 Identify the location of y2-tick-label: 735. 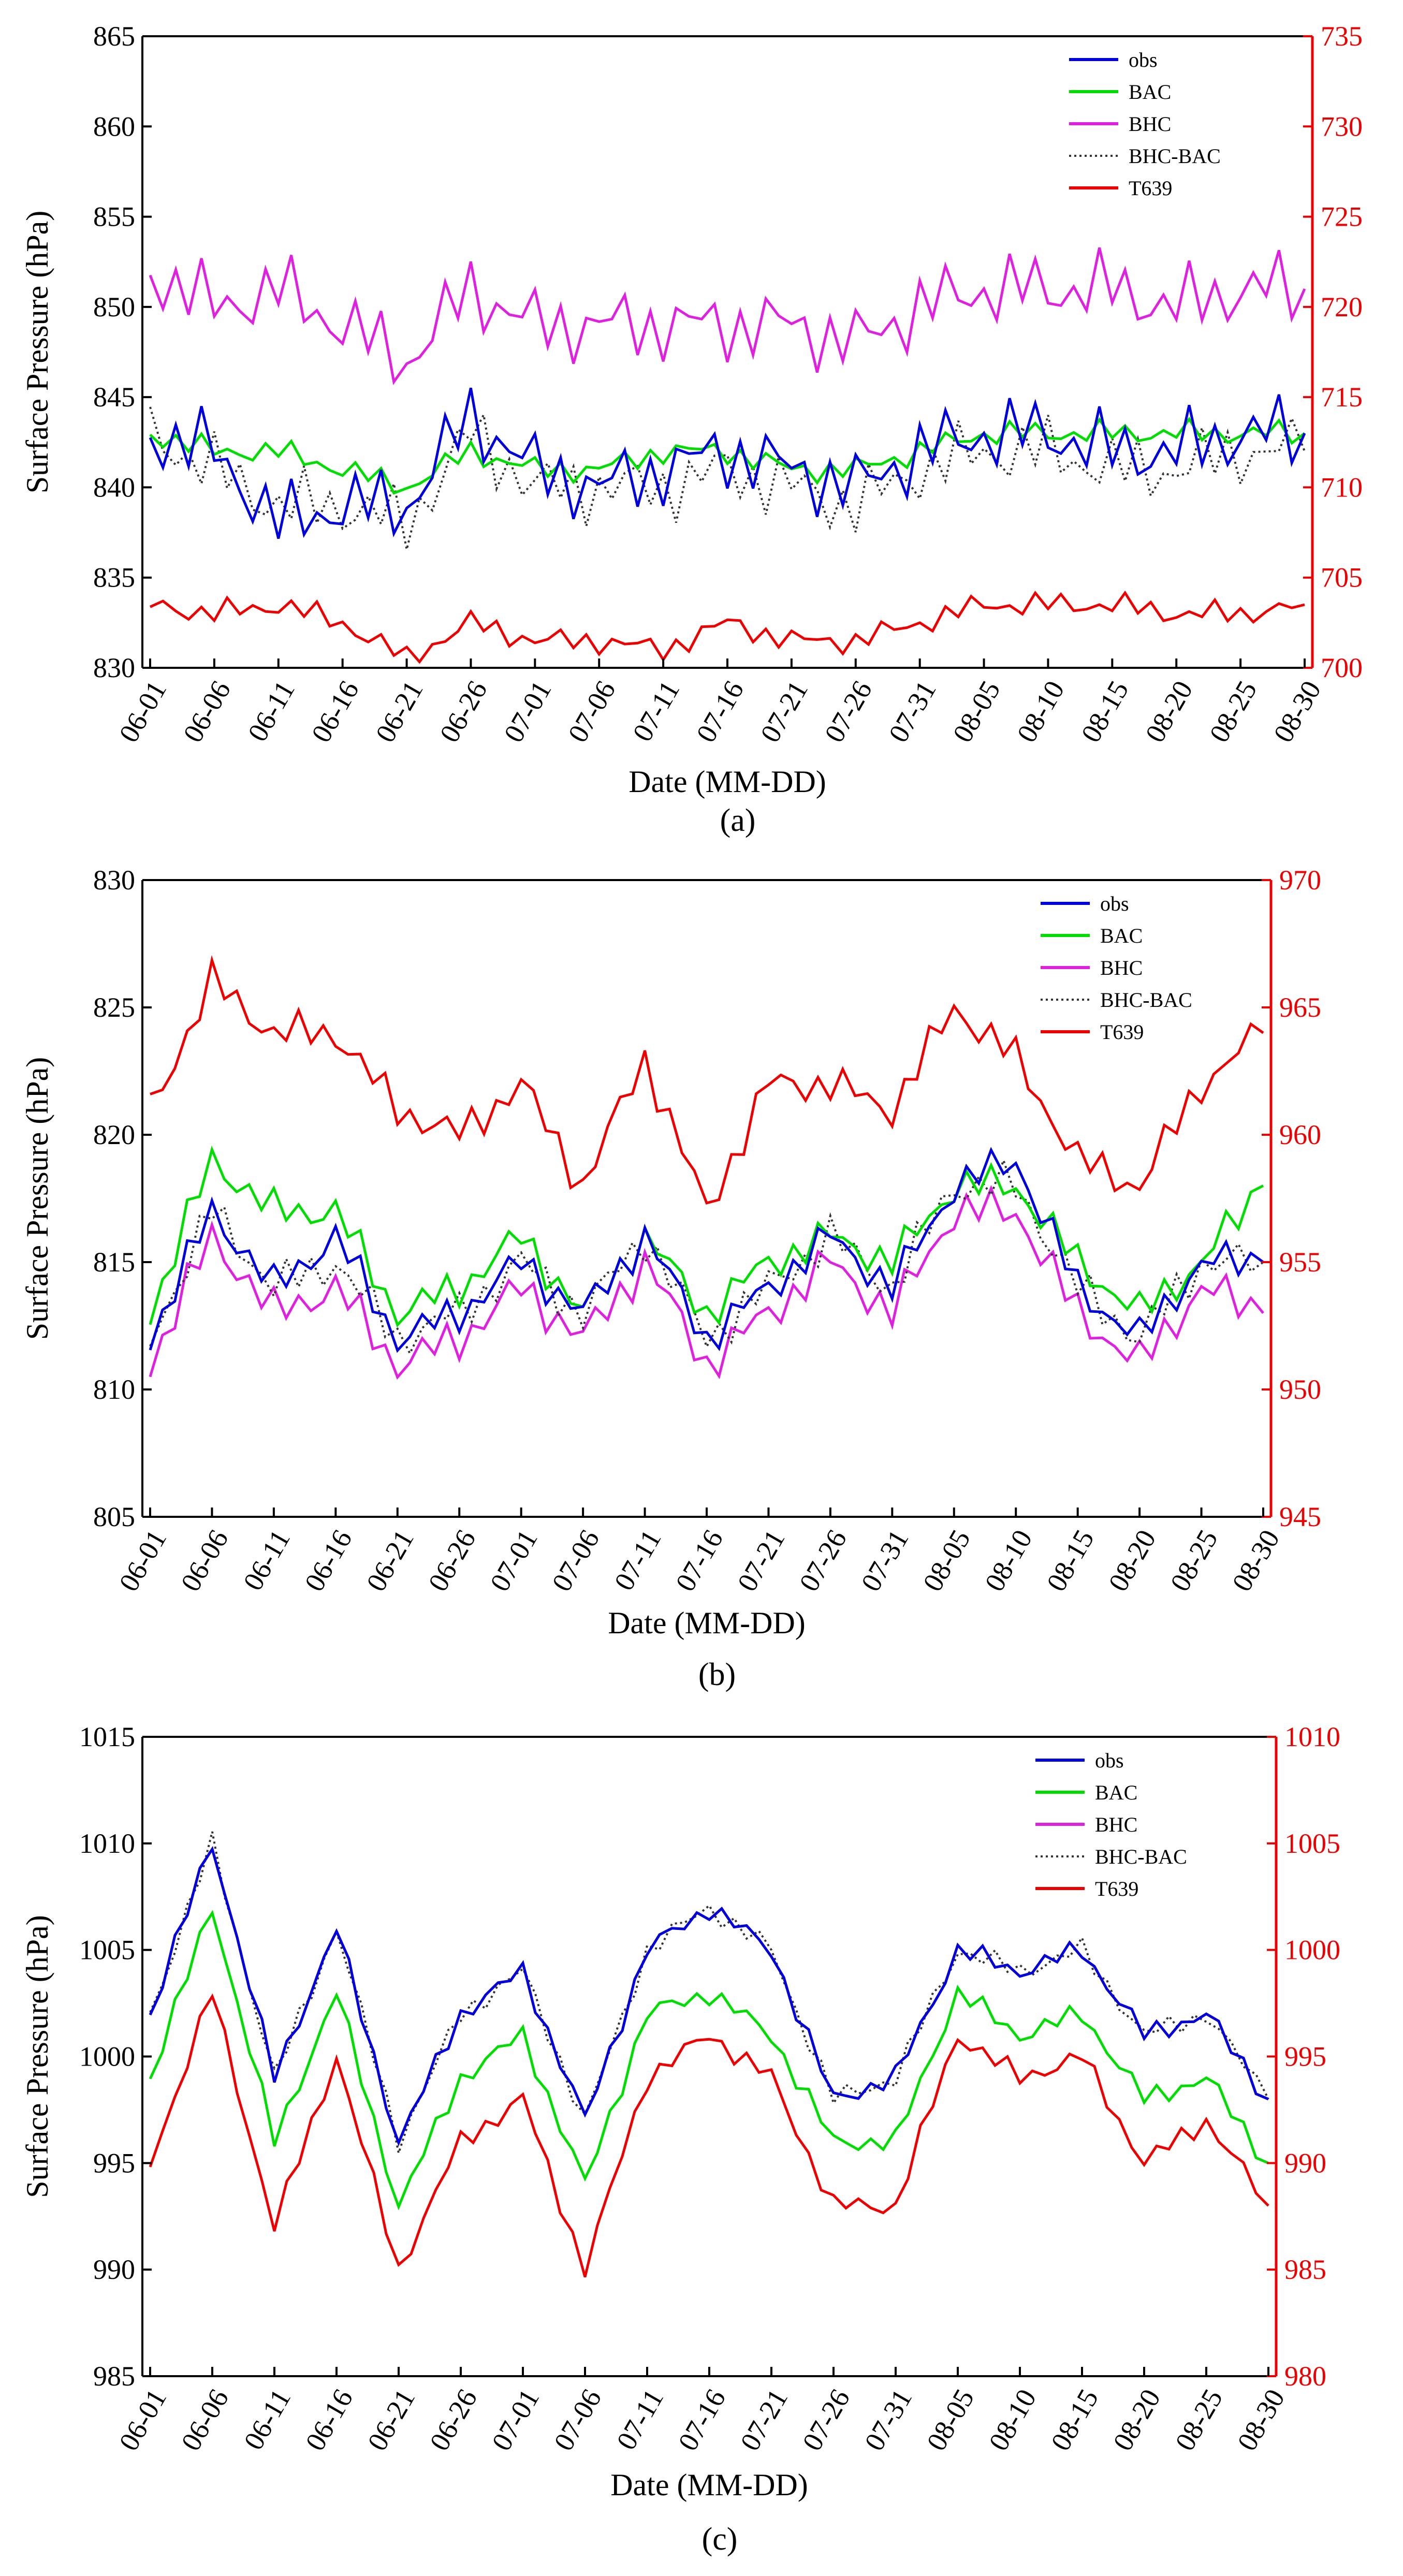
(1342, 37).